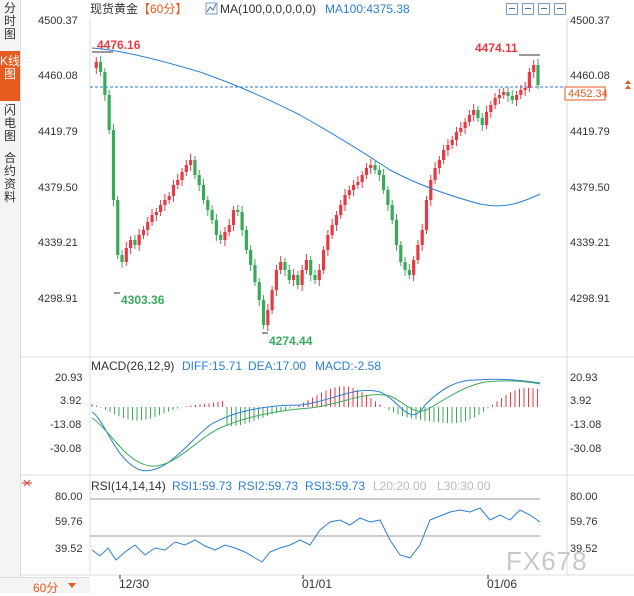 This screenshot has height=596, width=634. Describe the element at coordinates (9, 21) in the screenshot. I see `tab-time-chart: 分时图` at that location.